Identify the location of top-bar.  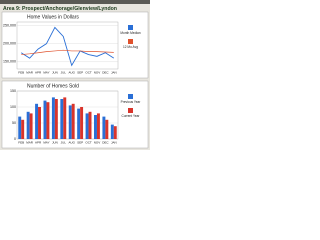
(75, 2).